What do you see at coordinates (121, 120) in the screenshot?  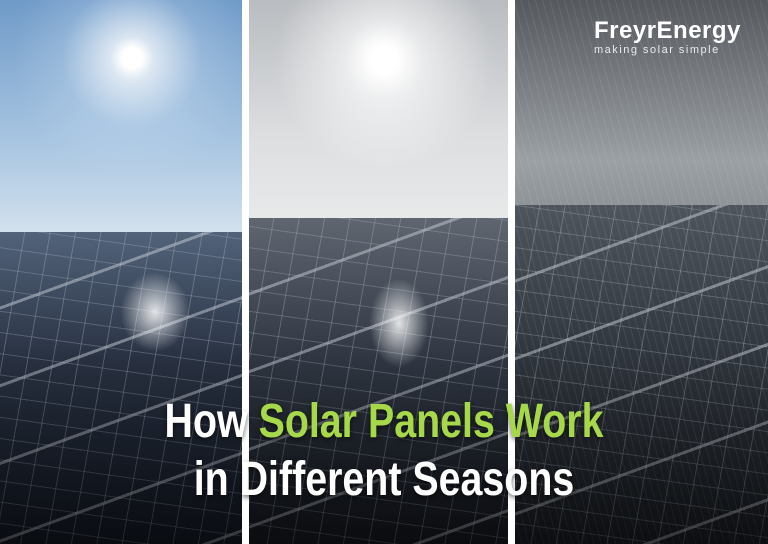 I see `sunny-sky` at bounding box center [121, 120].